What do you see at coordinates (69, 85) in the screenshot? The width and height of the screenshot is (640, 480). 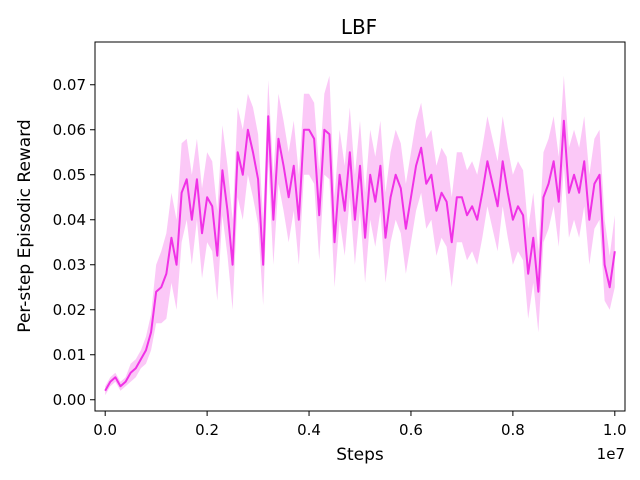 I see `y-tick-label: 0.07` at bounding box center [69, 85].